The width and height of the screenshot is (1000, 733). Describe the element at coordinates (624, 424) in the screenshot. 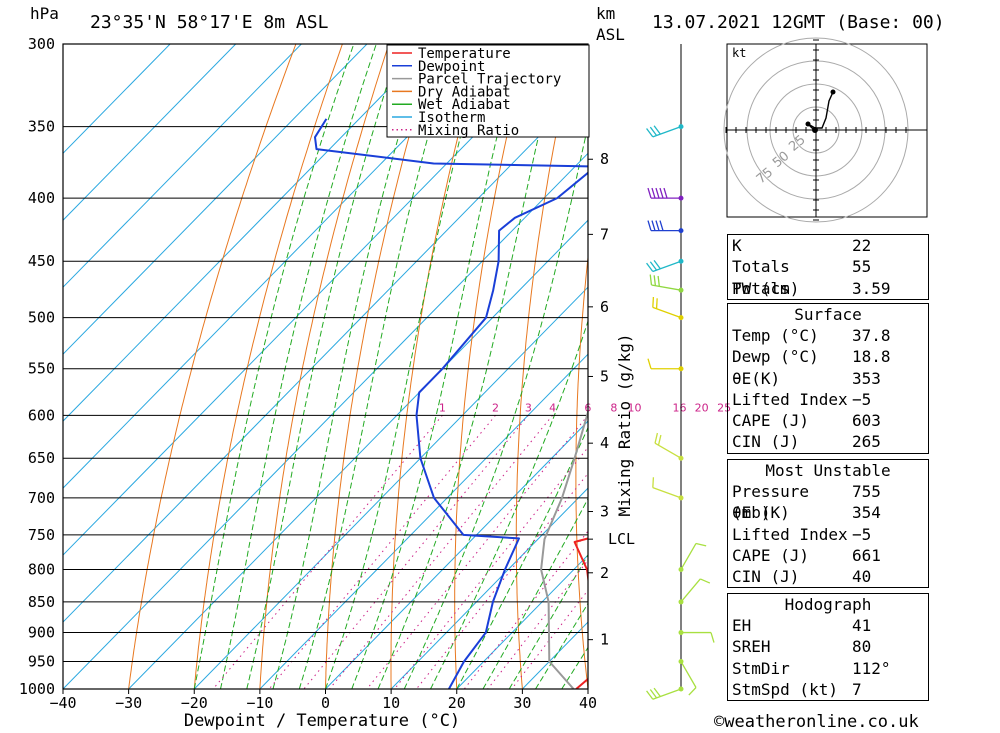

I see `mixing-ratio-axis-label: Mixing Ratio (g/kg)` at that location.